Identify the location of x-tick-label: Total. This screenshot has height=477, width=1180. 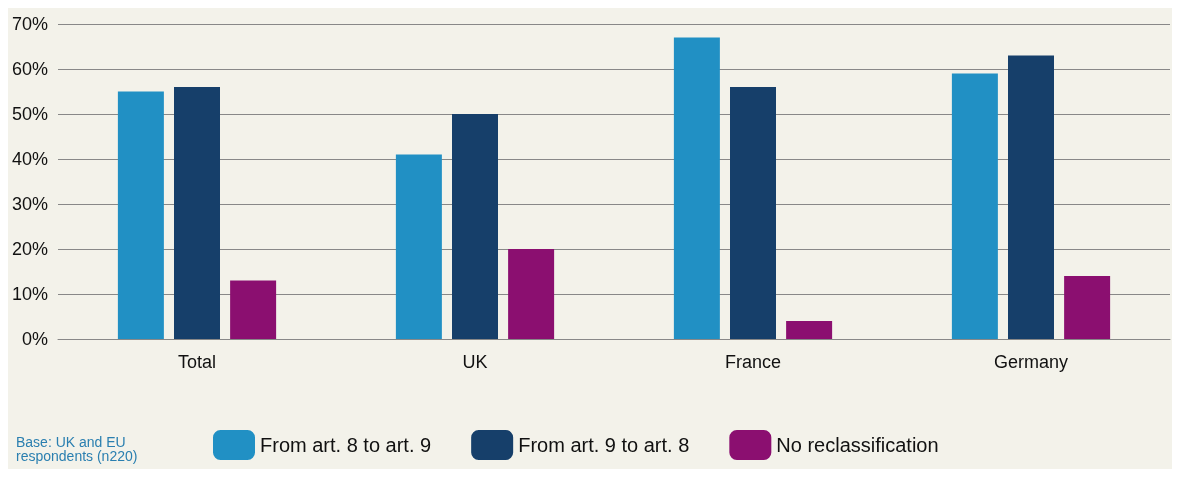
(197, 362).